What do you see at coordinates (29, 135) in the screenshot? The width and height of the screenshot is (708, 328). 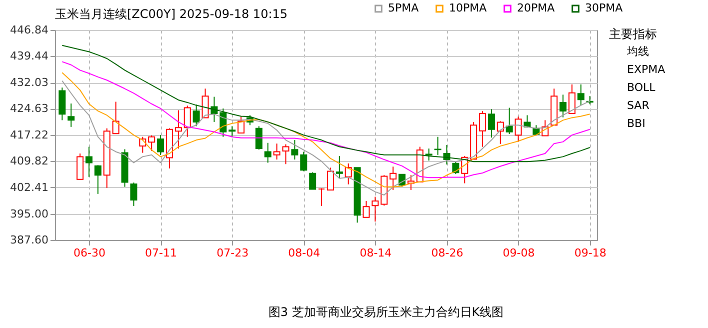 I see `y-tick-label: 417.22` at bounding box center [29, 135].